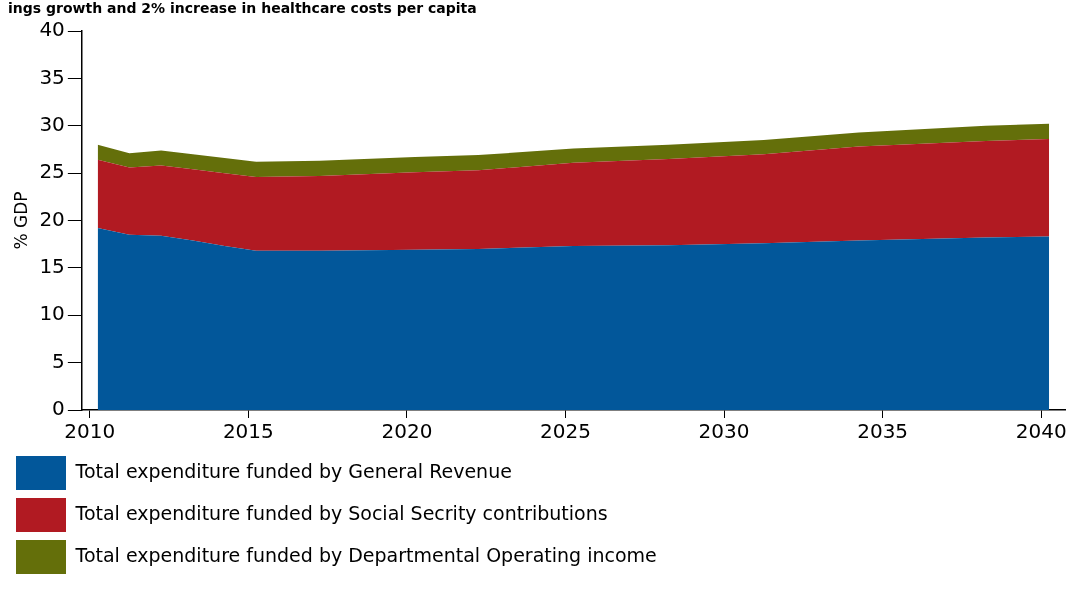 This screenshot has width=1083, height=592. Describe the element at coordinates (90, 431) in the screenshot. I see `x-tick-label: 2010` at that location.